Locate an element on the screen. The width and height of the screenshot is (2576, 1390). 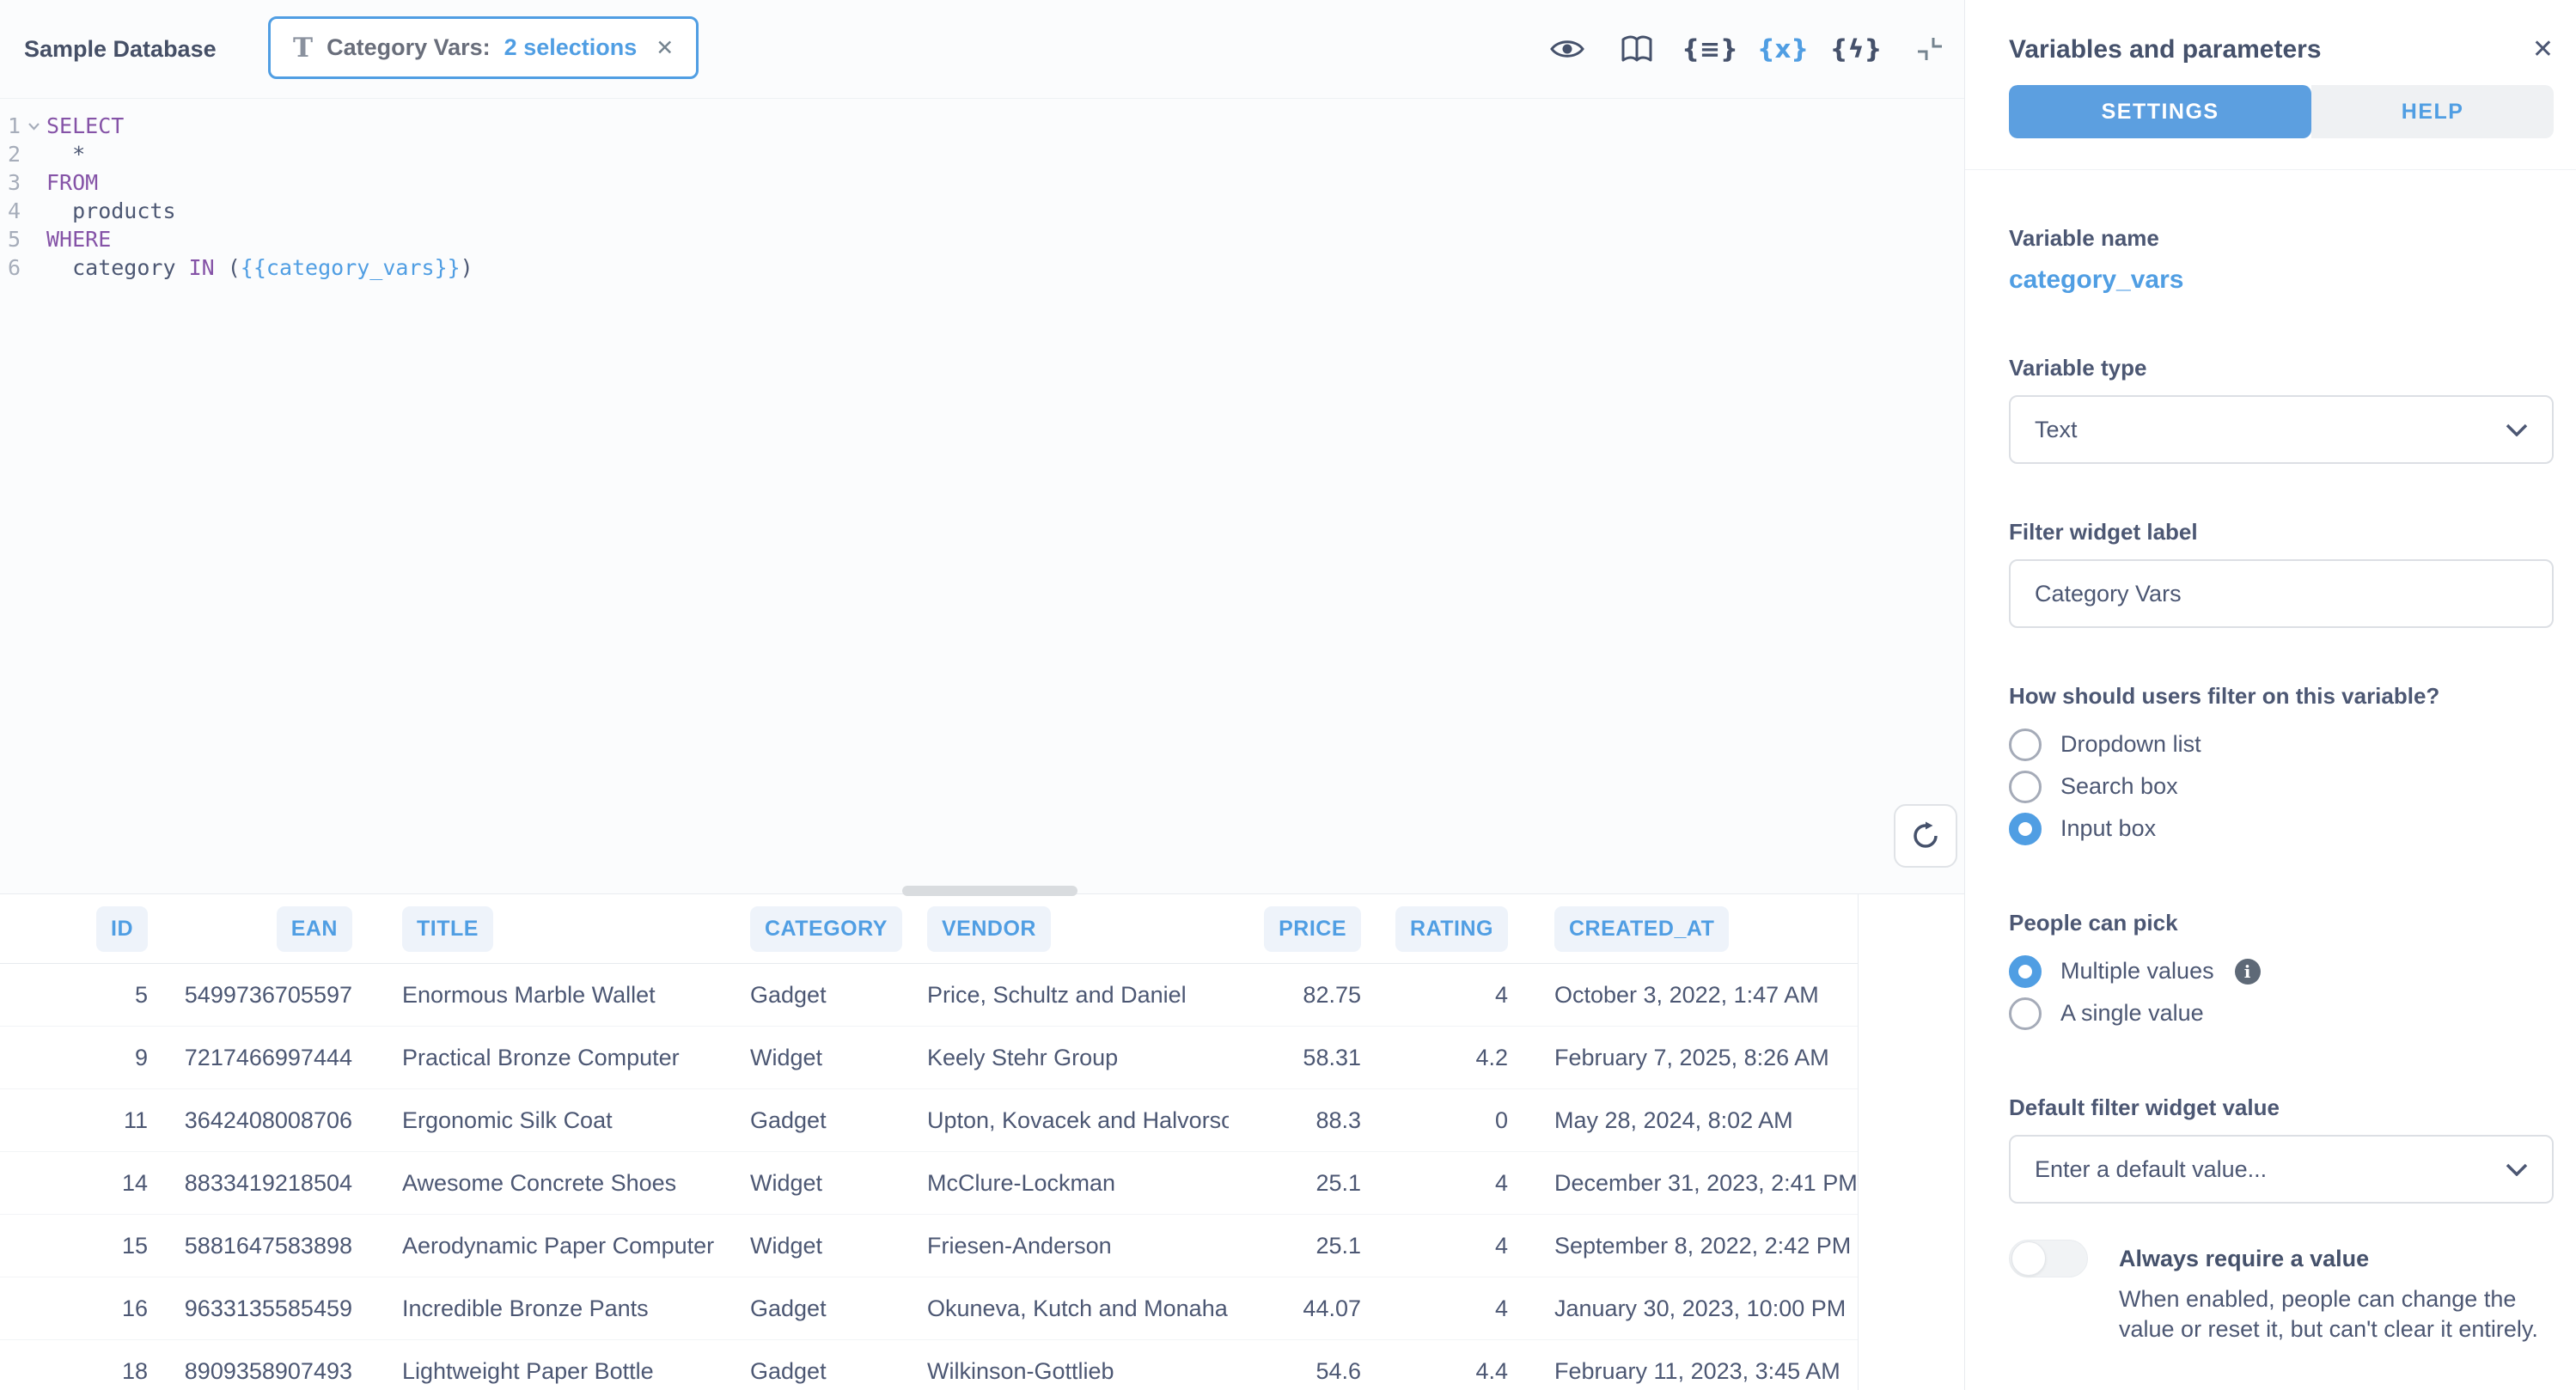
code-line: 5 WHERE is located at coordinates (982, 239).